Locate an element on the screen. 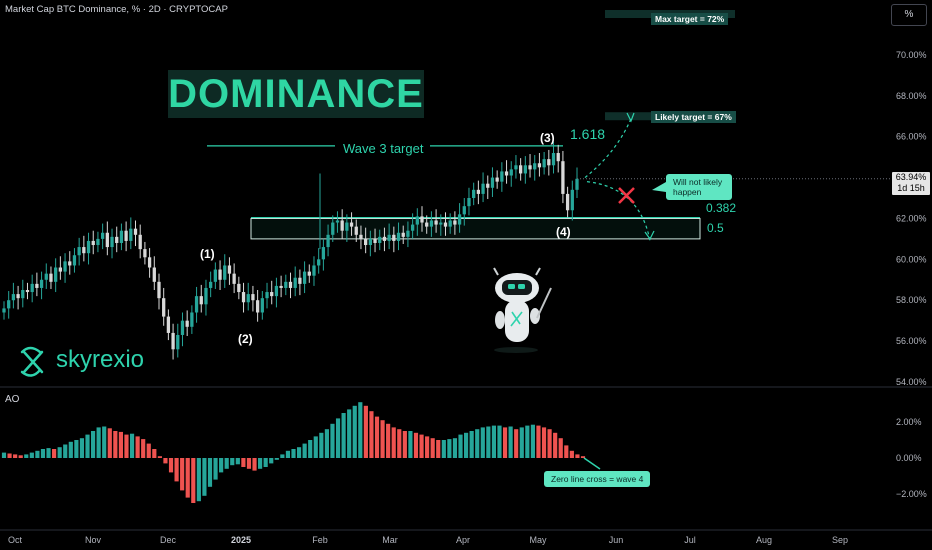 The height and width of the screenshot is (550, 932). robot-chest-logo is located at coordinates (516, 319).